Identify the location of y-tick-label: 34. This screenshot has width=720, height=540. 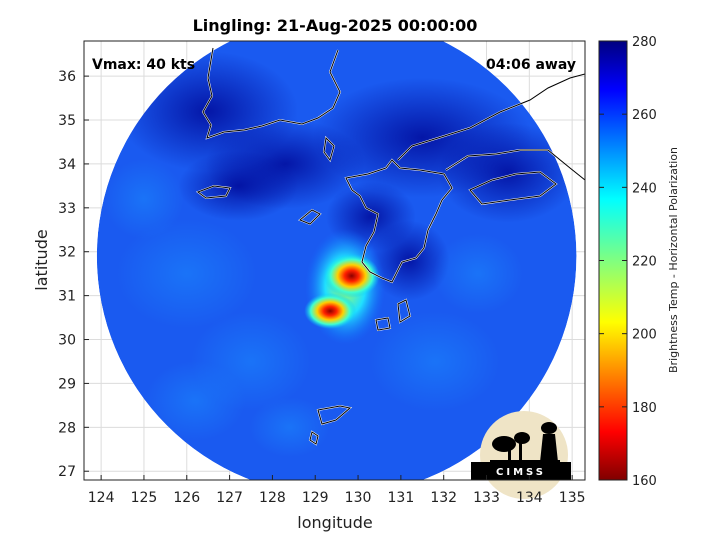
(67, 165).